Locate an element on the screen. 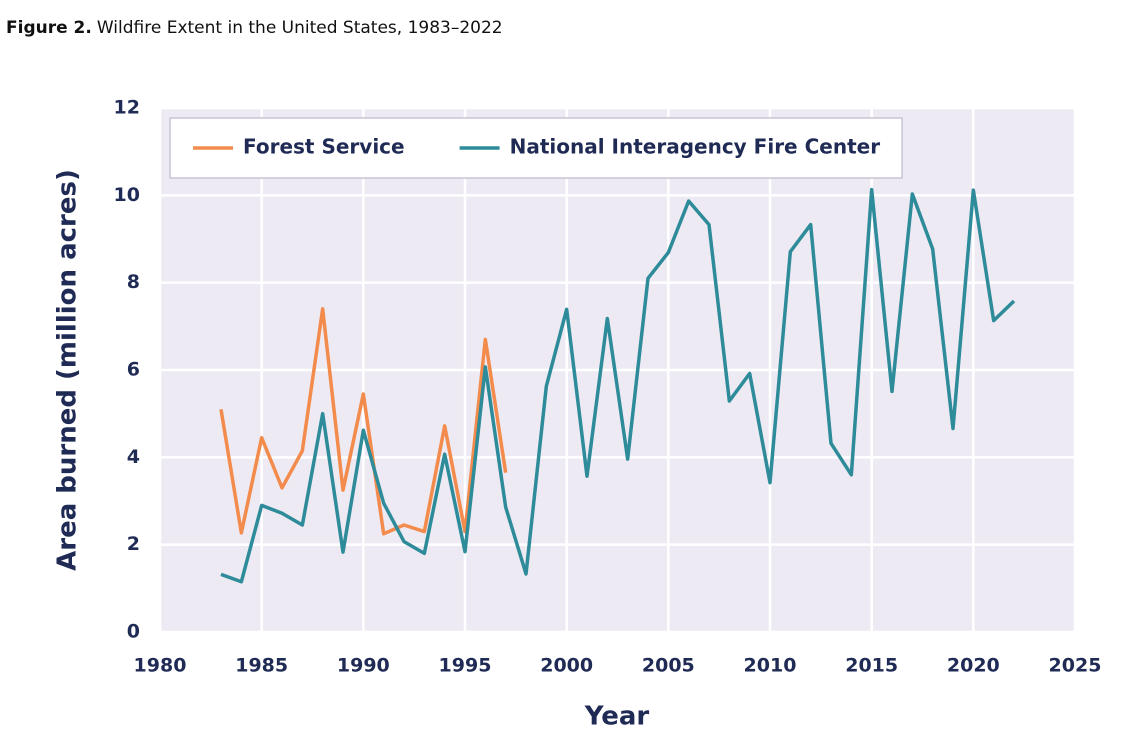 The width and height of the screenshot is (1140, 743). x-tick-label: 1980 is located at coordinates (160, 666).